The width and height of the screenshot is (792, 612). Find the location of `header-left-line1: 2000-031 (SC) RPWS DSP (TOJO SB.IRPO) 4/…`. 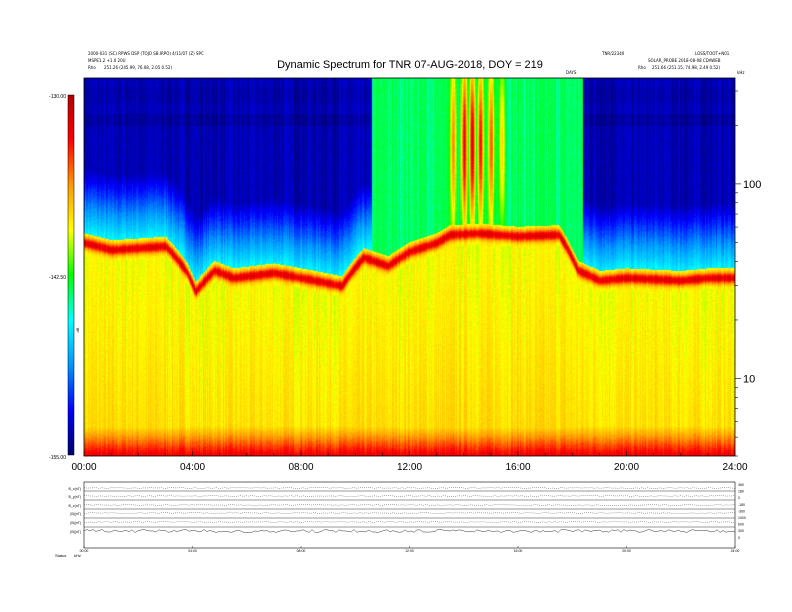

header-left-line1: 2000-031 (SC) RPWS DSP (TOJO SB.IRPO) 4/… is located at coordinates (146, 53).